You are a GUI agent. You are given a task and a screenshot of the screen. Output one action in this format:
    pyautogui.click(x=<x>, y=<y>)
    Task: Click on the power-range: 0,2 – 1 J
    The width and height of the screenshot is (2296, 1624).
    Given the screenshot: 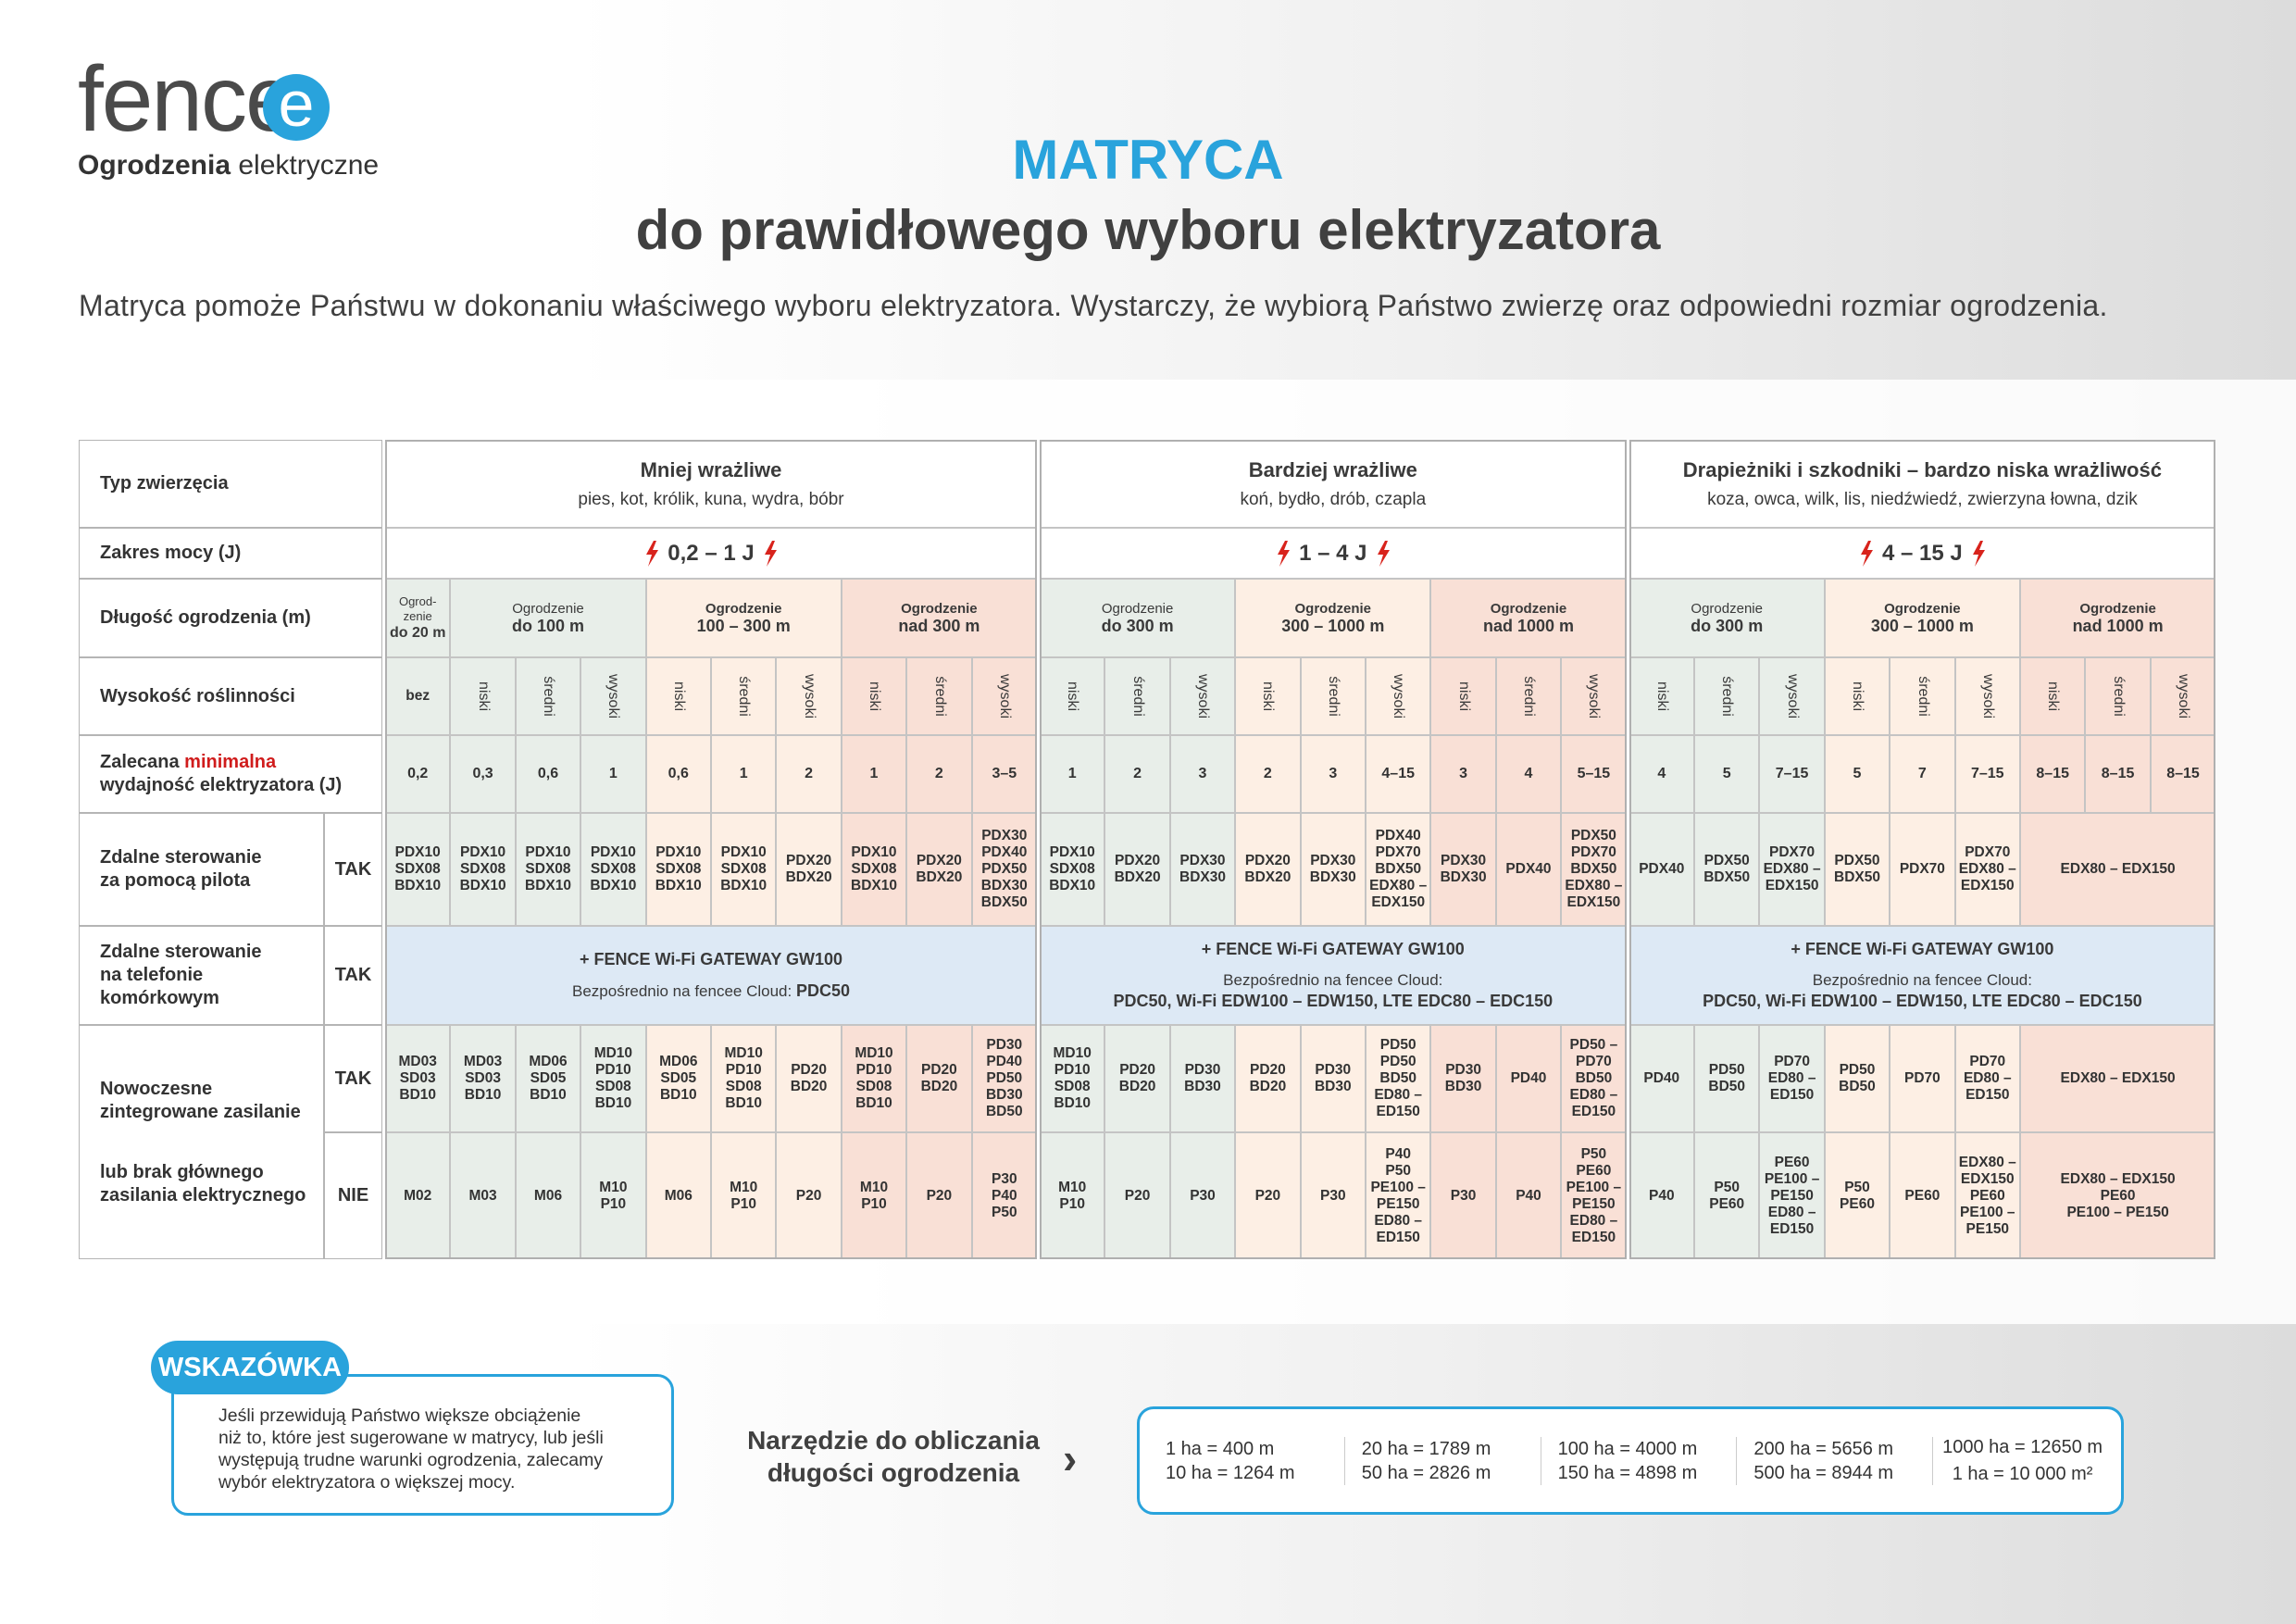 What is the action you would take?
    pyautogui.click(x=711, y=553)
    